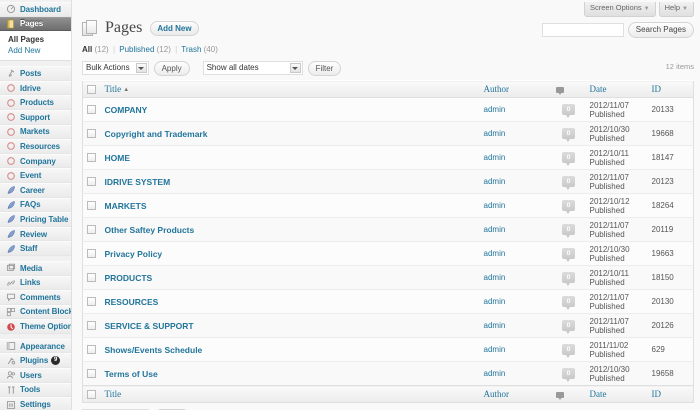 This screenshot has width=700, height=410. What do you see at coordinates (35, 175) in the screenshot?
I see `sidebar-item-event: Event` at bounding box center [35, 175].